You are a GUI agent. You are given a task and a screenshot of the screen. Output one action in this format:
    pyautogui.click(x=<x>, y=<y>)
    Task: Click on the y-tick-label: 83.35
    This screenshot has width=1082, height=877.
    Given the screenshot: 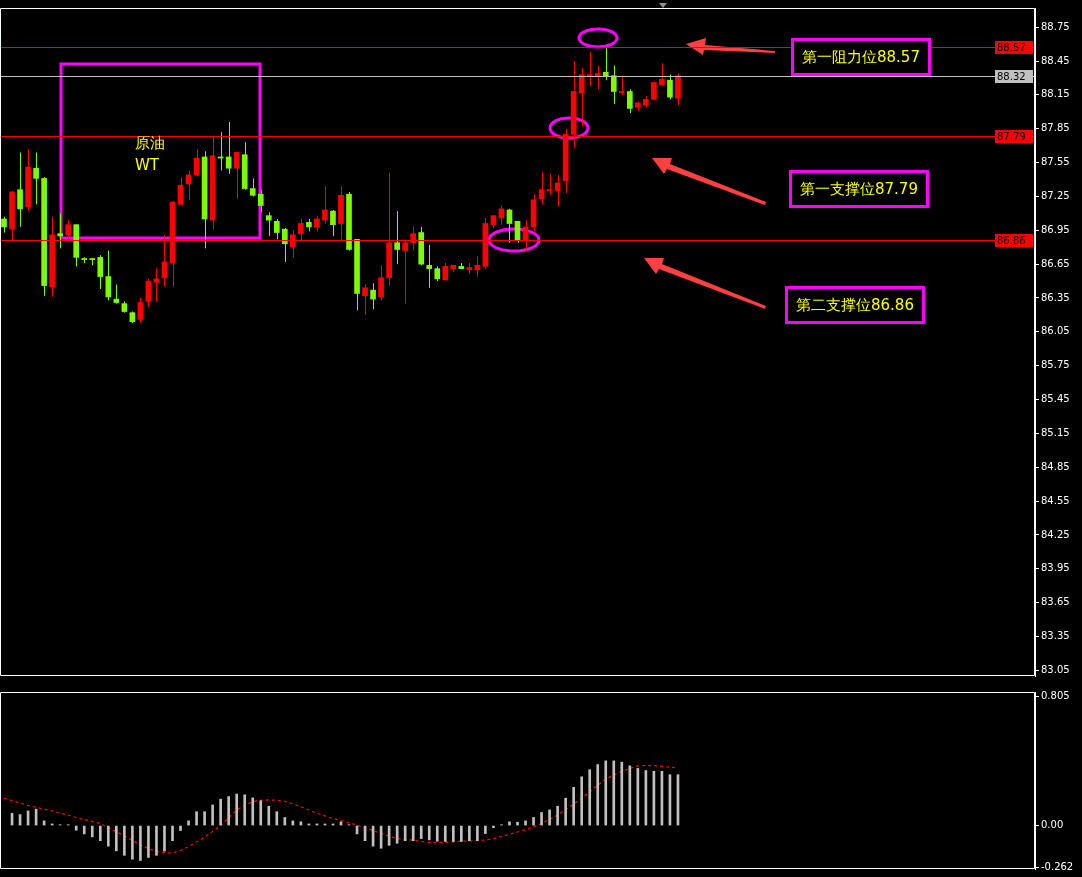 What is the action you would take?
    pyautogui.click(x=1055, y=636)
    